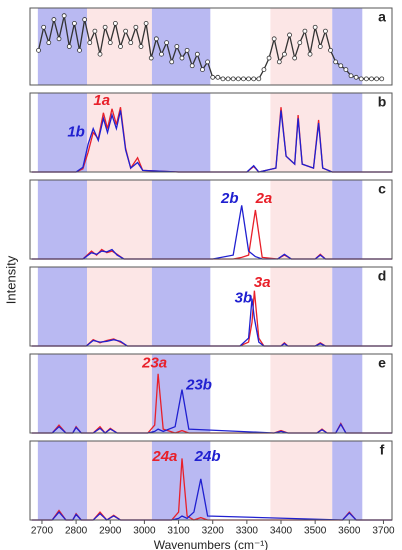 The height and width of the screenshot is (550, 402). Describe the element at coordinates (144, 531) in the screenshot. I see `x-tick-label: 3000` at that location.